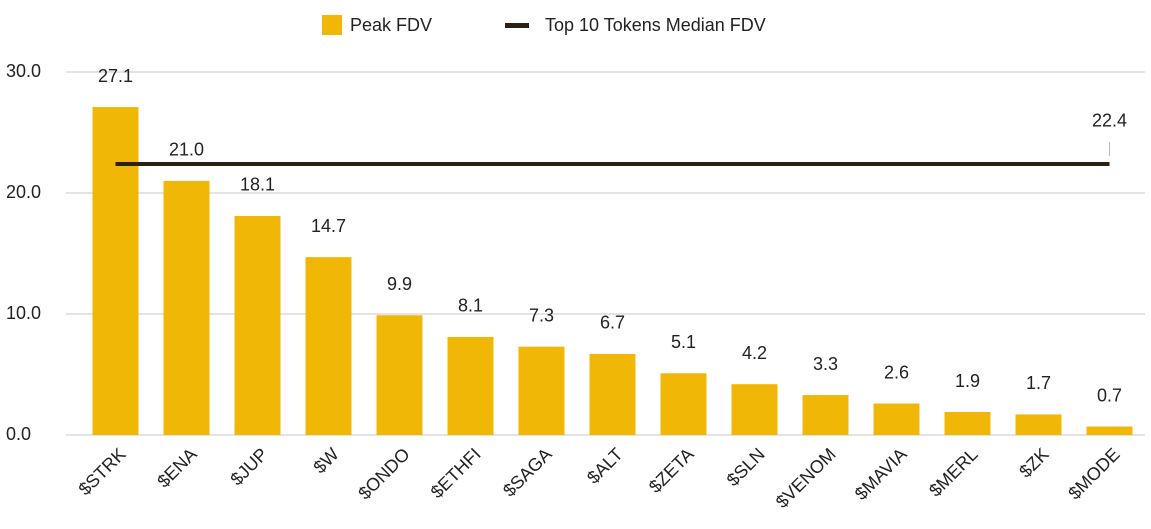 The width and height of the screenshot is (1151, 529). Describe the element at coordinates (683, 342) in the screenshot. I see `data-label: 5.1` at that location.